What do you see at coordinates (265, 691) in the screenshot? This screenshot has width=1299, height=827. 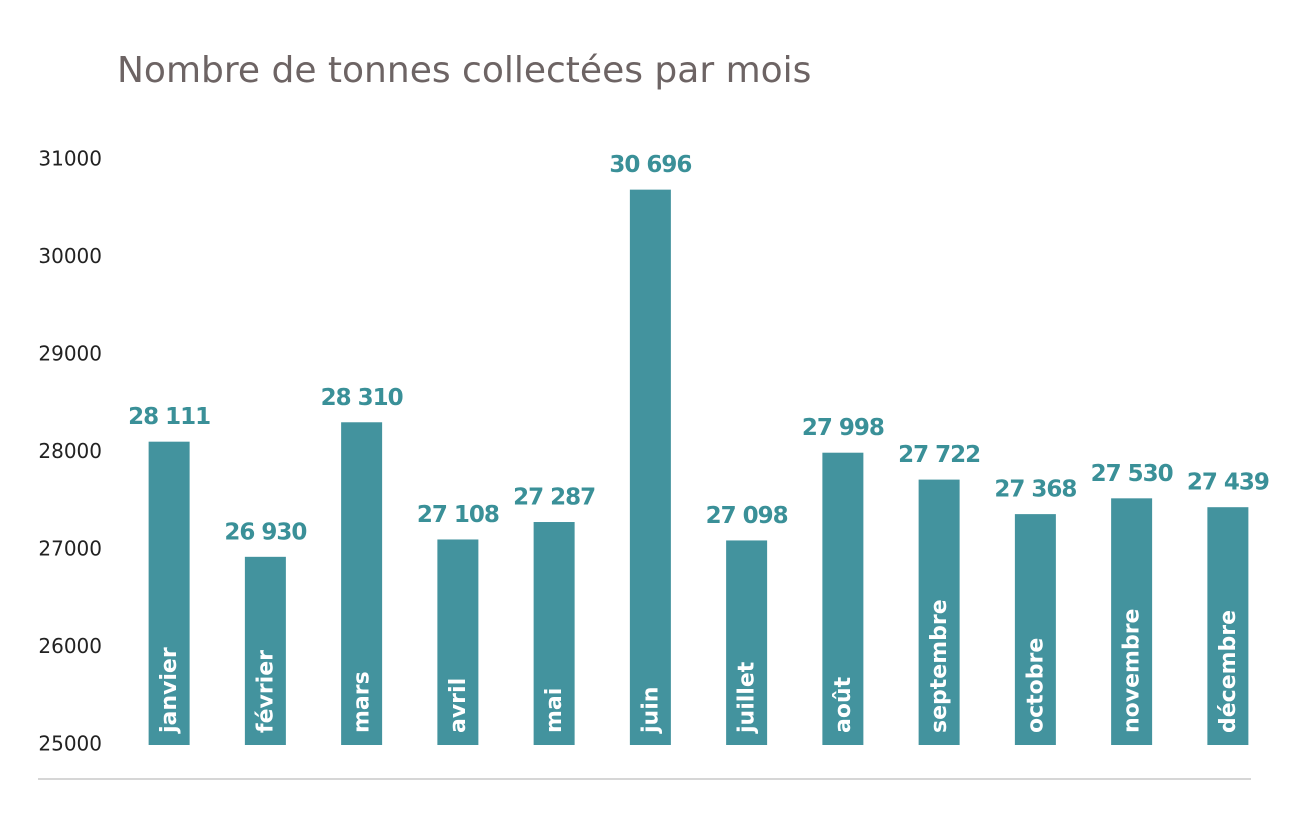 I see `category-label: février` at bounding box center [265, 691].